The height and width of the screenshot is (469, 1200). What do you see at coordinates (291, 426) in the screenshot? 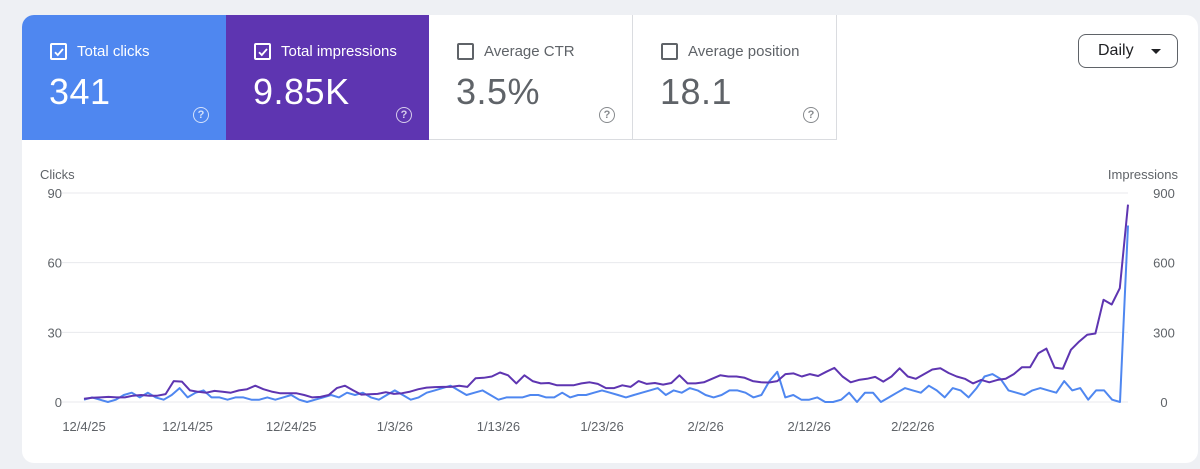
I see `x-tick-label: 12/24/25` at bounding box center [291, 426].